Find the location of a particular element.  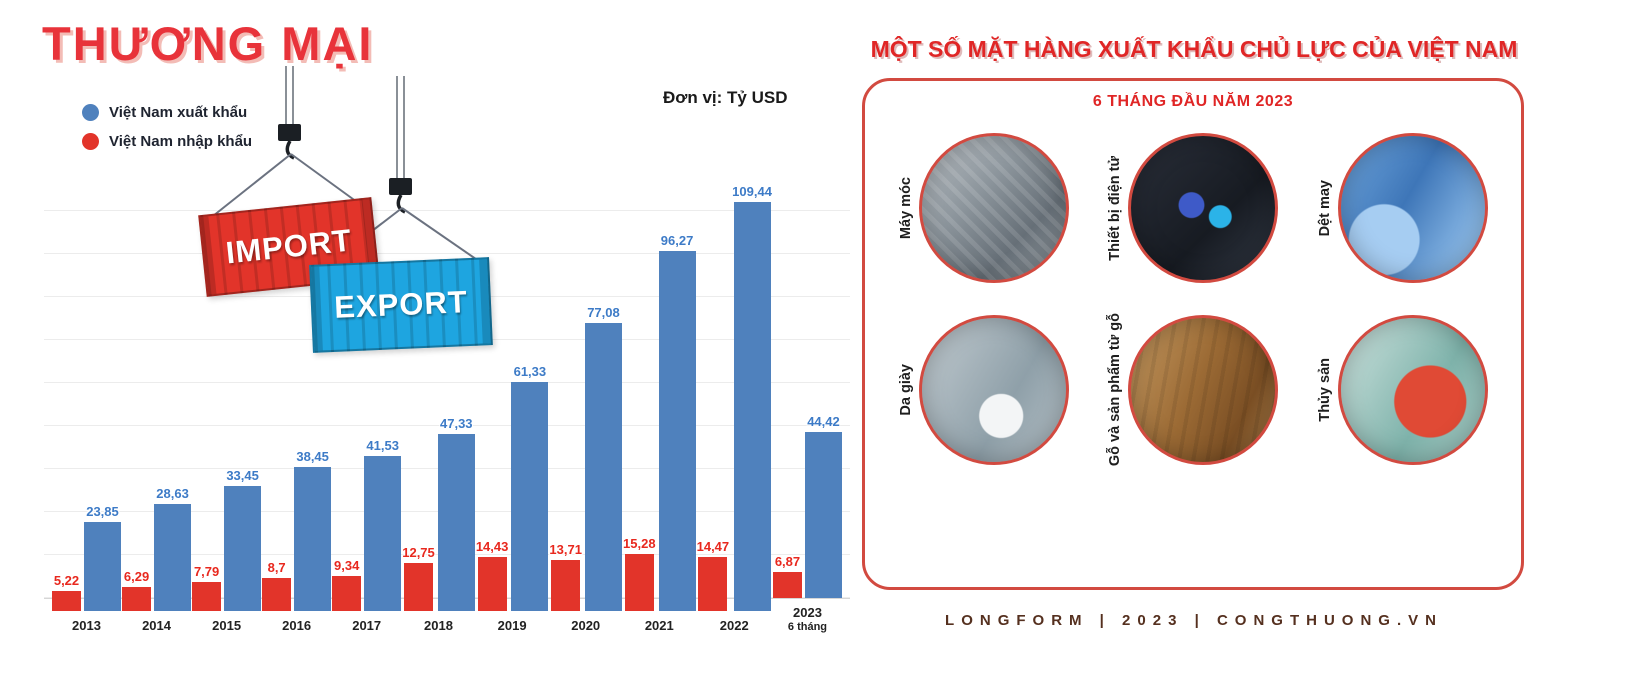

bar-value-label: 14,47 is located at coordinates (713, 547).